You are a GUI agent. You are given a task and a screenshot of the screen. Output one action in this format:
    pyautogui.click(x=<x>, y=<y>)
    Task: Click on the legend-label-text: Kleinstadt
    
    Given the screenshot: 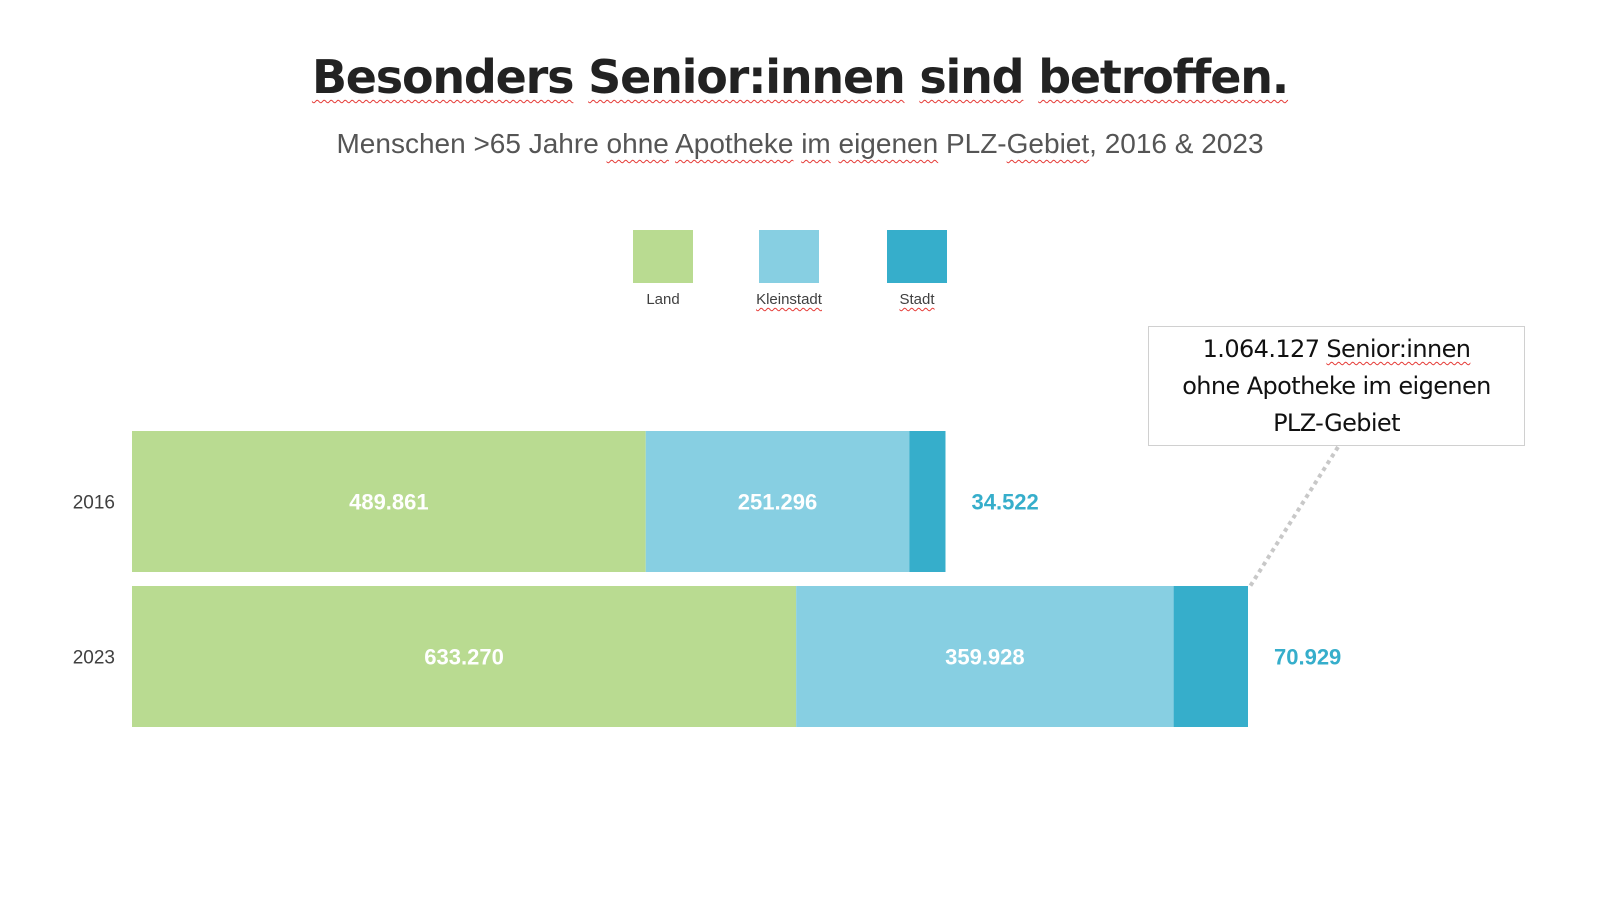 What is the action you would take?
    pyautogui.click(x=789, y=299)
    